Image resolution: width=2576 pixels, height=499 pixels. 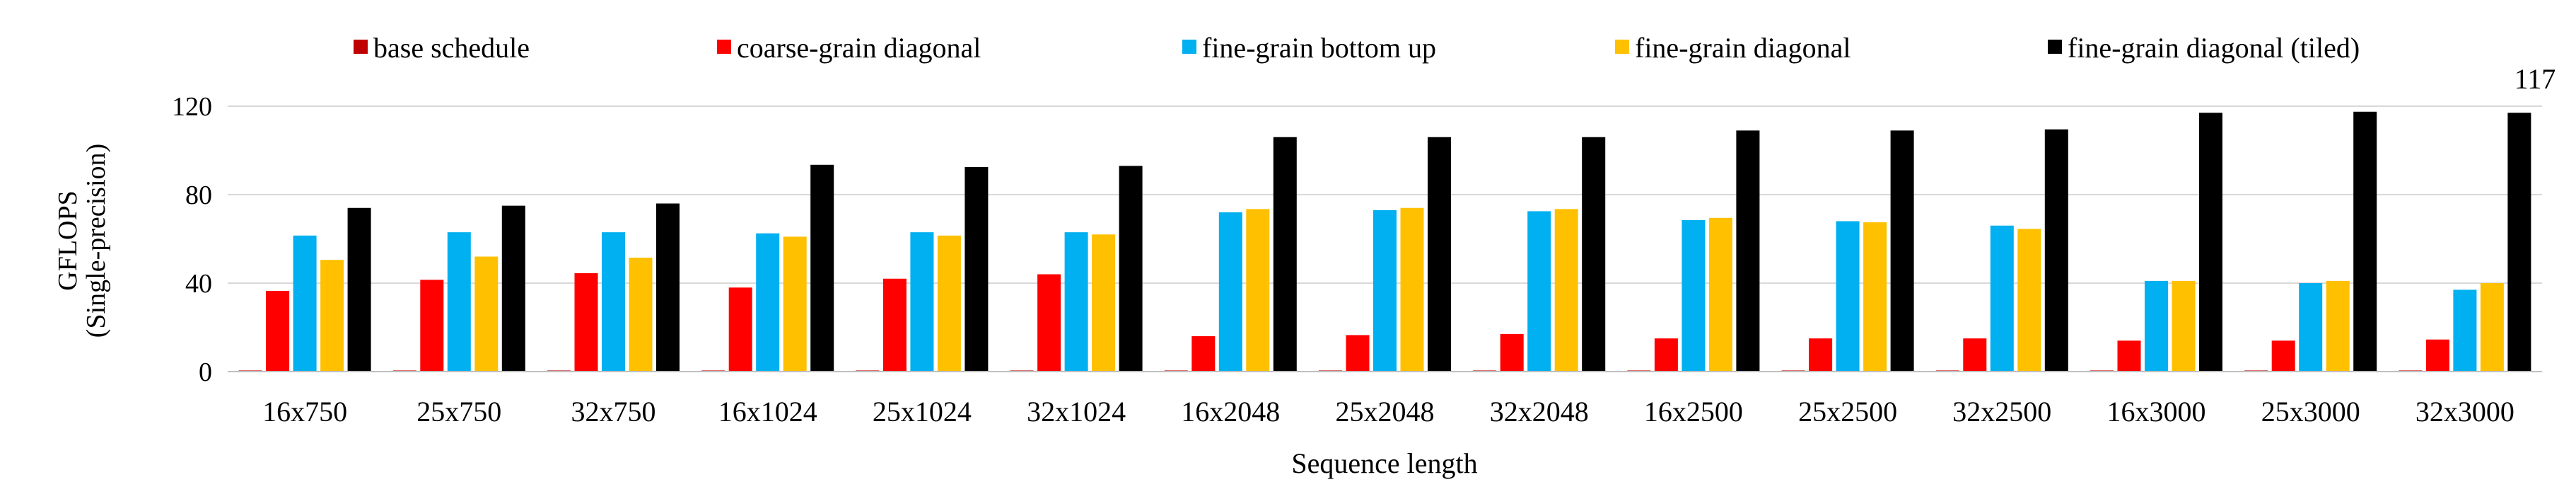 What do you see at coordinates (859, 48) in the screenshot?
I see `legend-label: coarse-grain diagonal` at bounding box center [859, 48].